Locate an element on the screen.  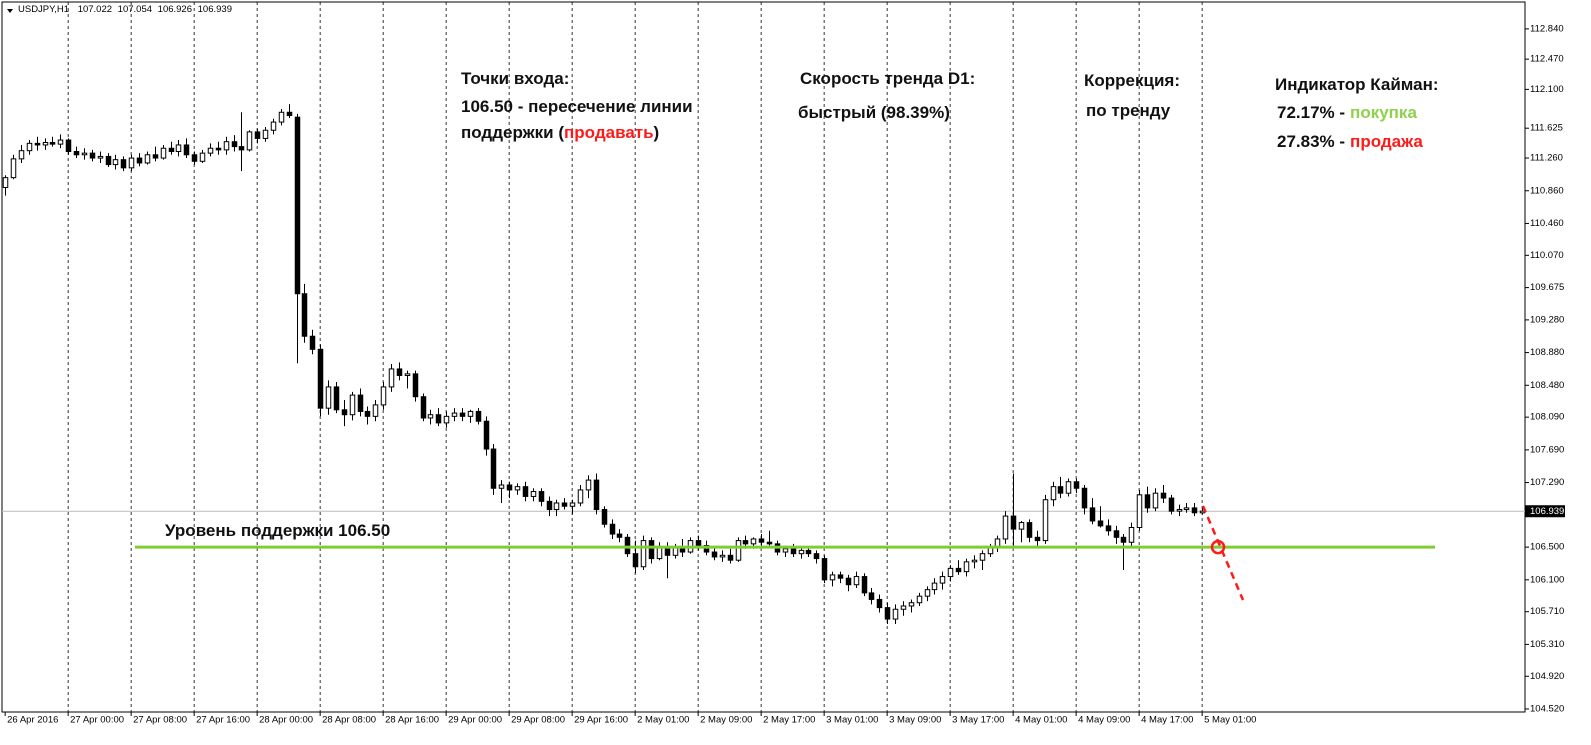
x-tick-label: 26 Apr 2016 is located at coordinates (32, 720).